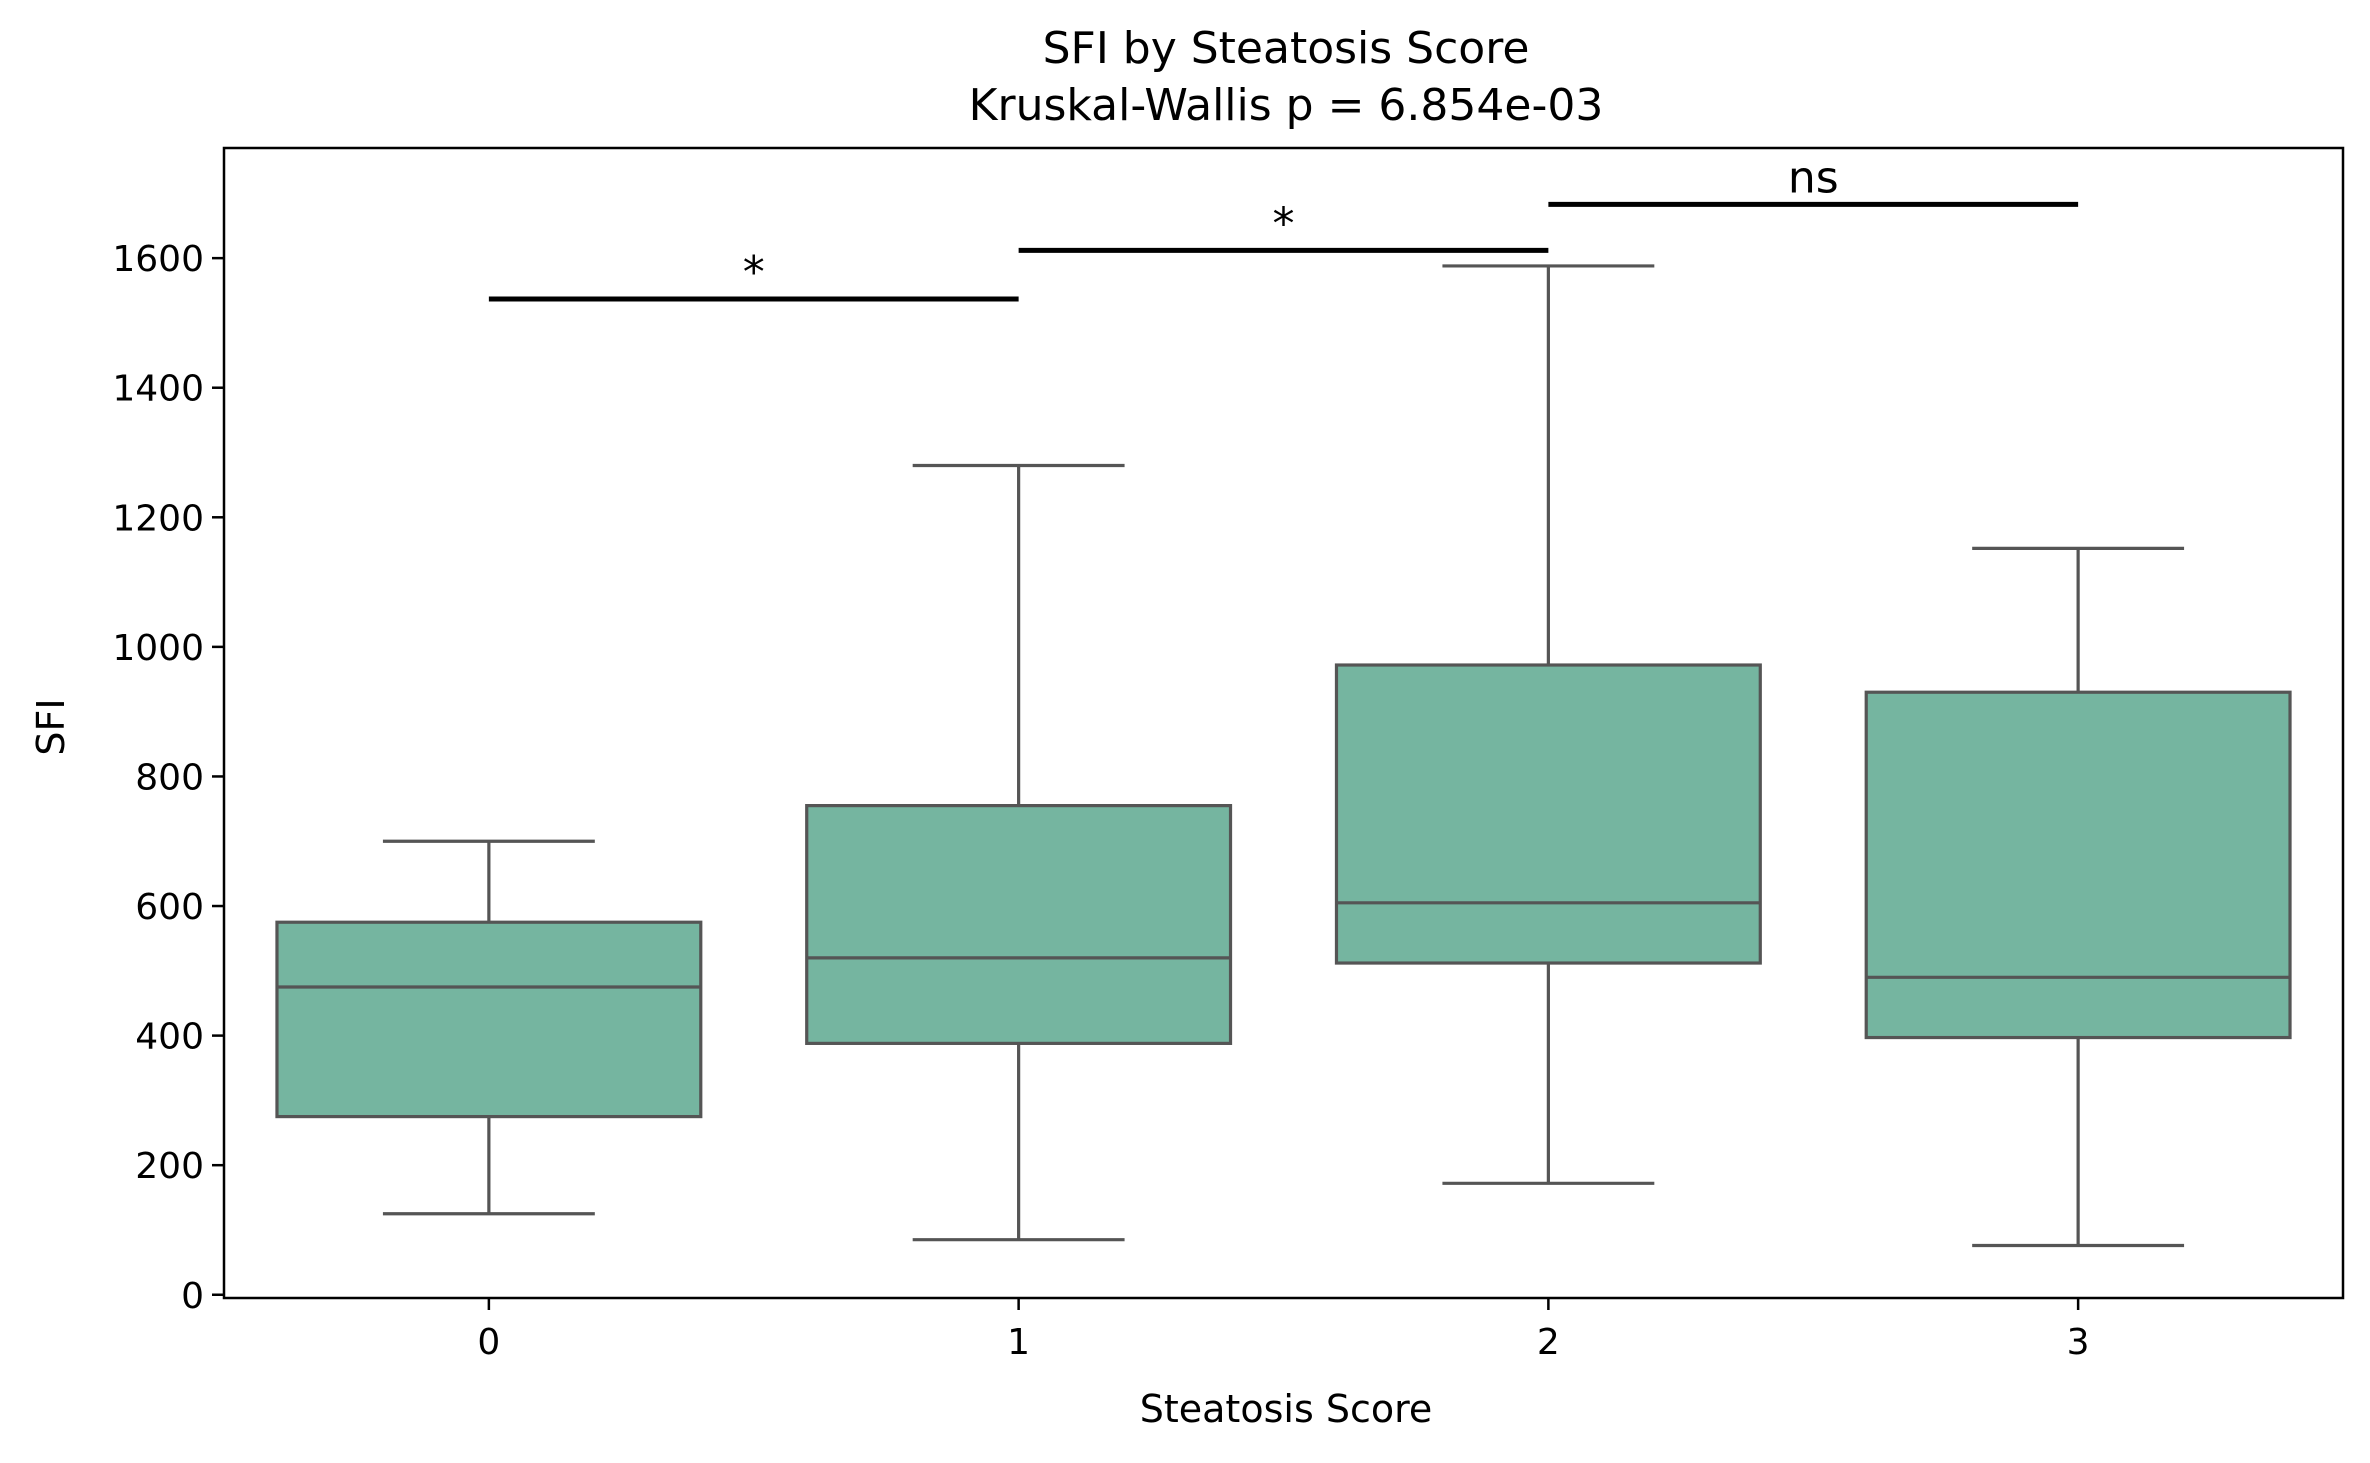  Describe the element at coordinates (1286, 1409) in the screenshot. I see `x-axis-label: Steatosis Score` at that location.